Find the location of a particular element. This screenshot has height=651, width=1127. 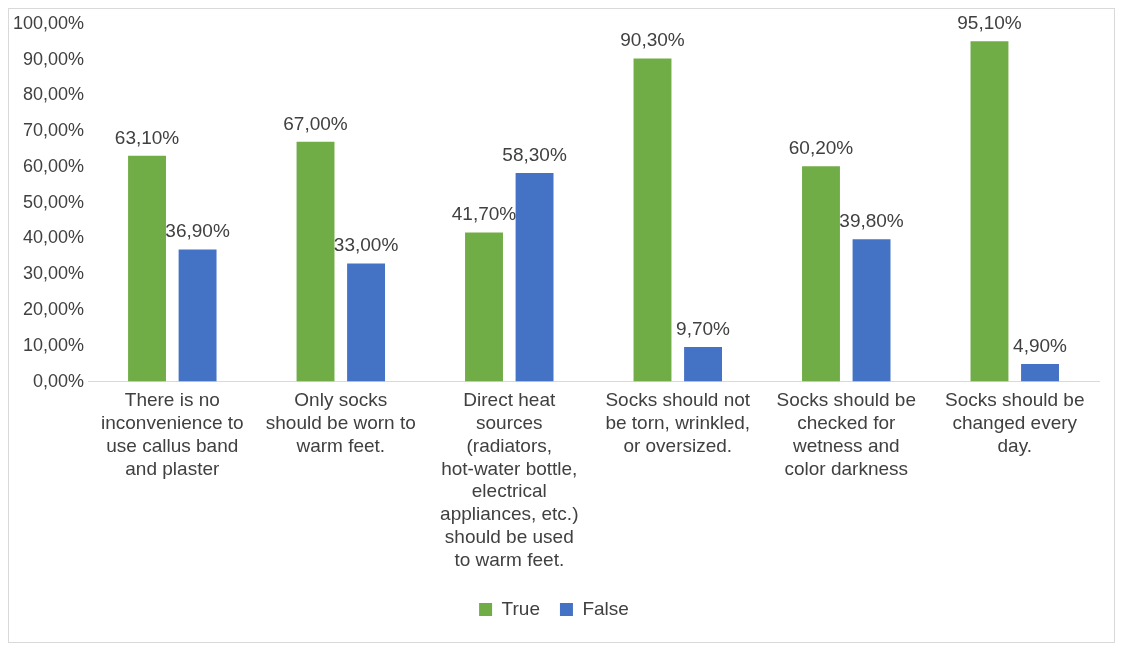

data-label: 41,70% is located at coordinates (484, 214).